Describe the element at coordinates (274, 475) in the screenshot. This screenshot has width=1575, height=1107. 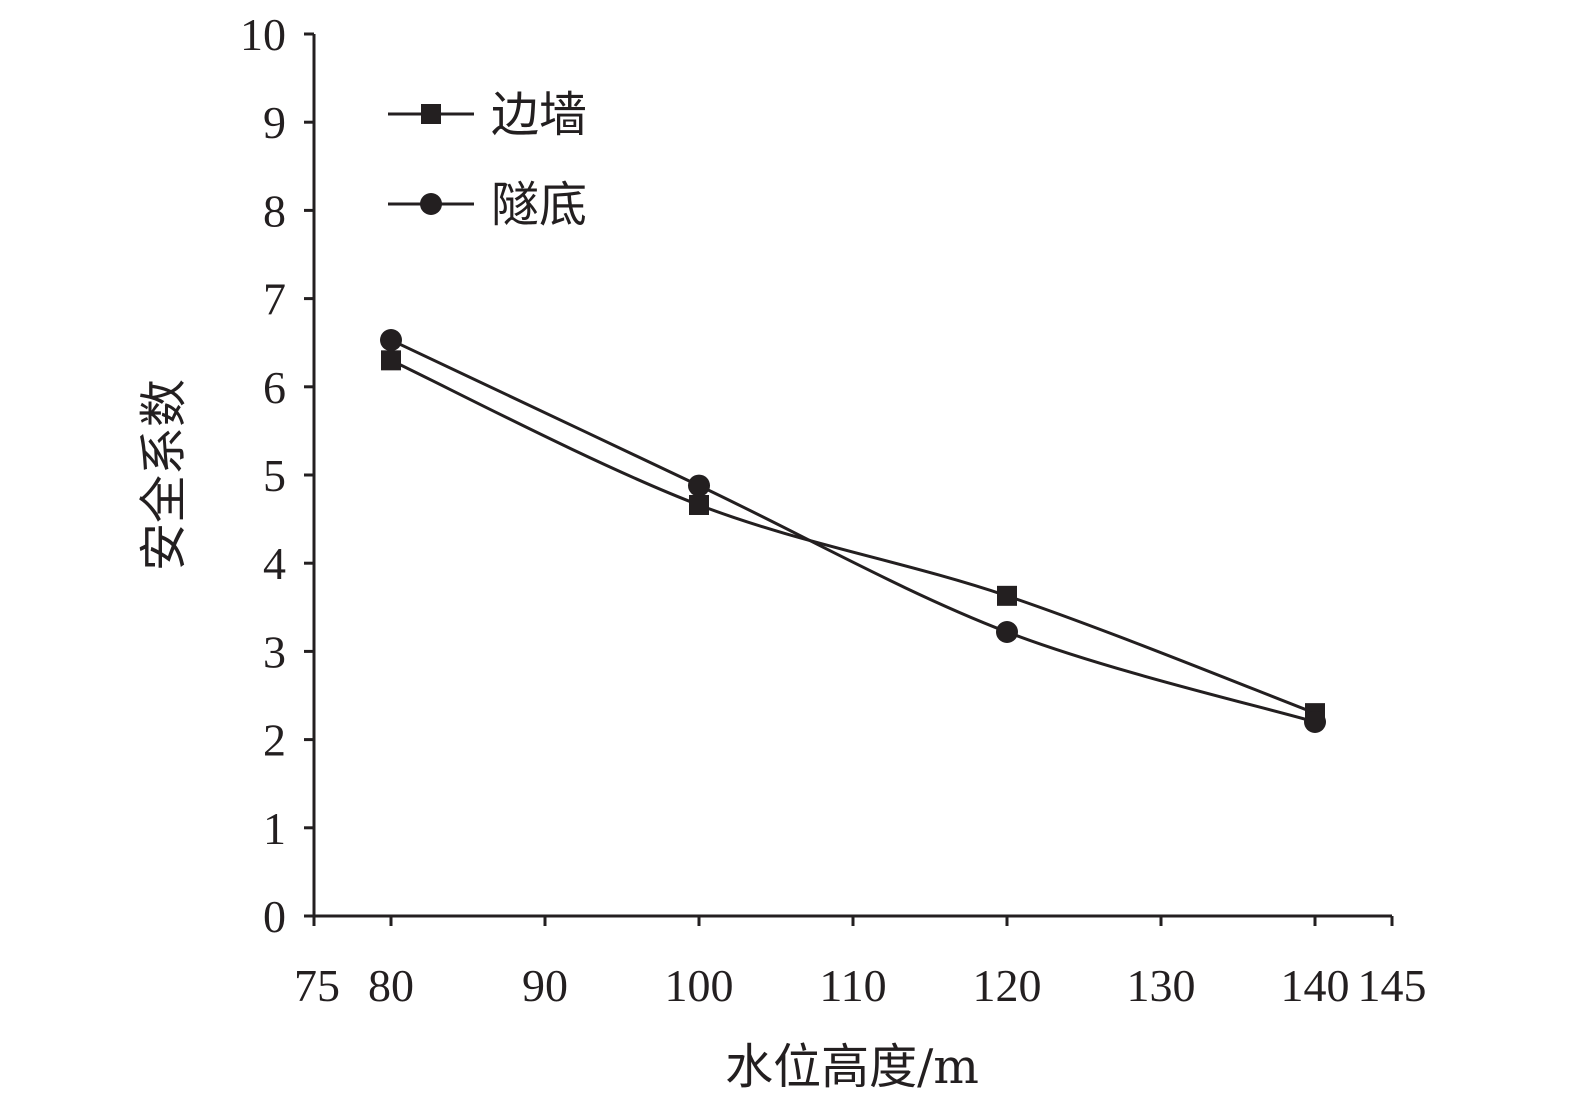
I see `y-tick-label: 5` at that location.